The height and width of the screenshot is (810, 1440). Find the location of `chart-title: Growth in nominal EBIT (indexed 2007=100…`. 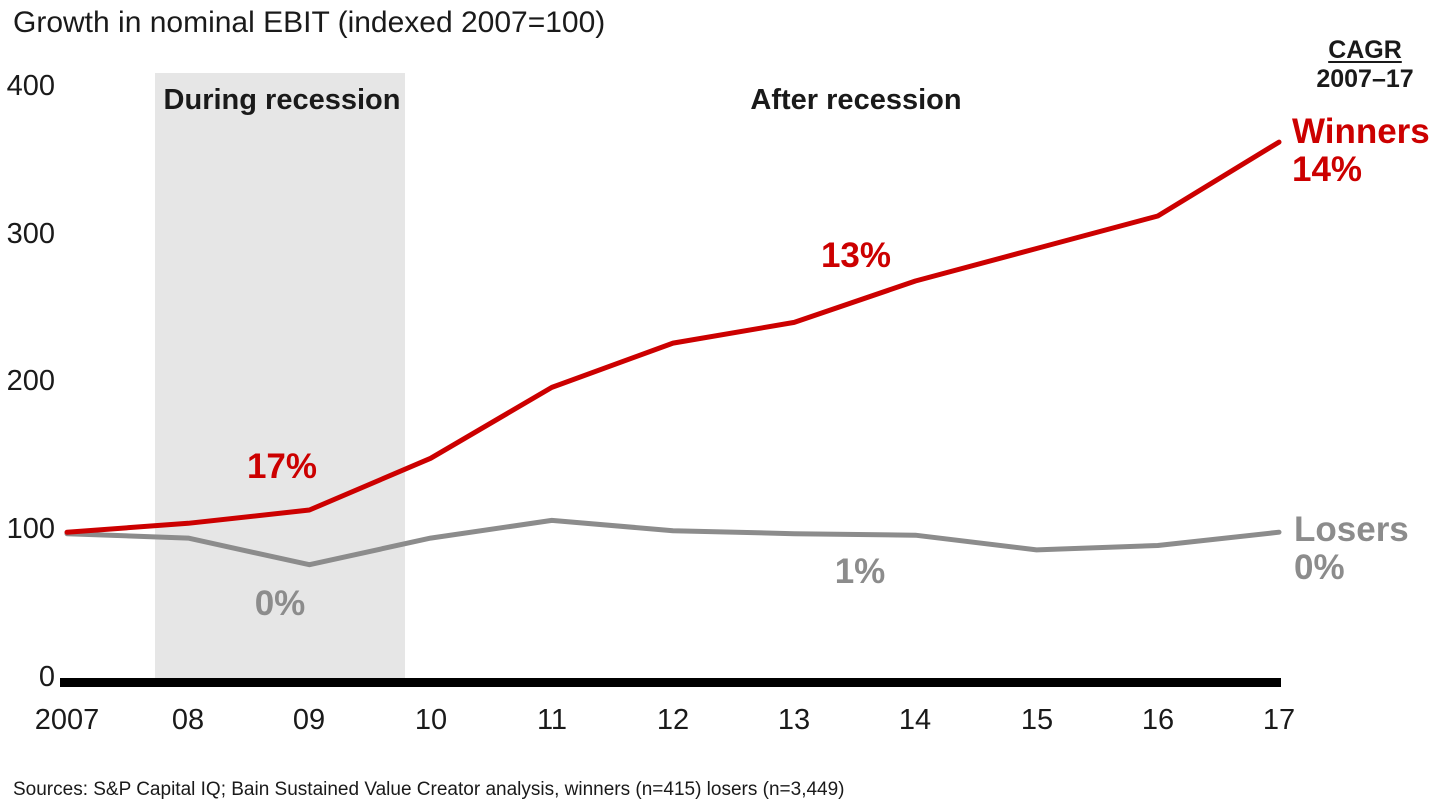

chart-title: Growth in nominal EBIT (indexed 2007=100… is located at coordinates (309, 22).